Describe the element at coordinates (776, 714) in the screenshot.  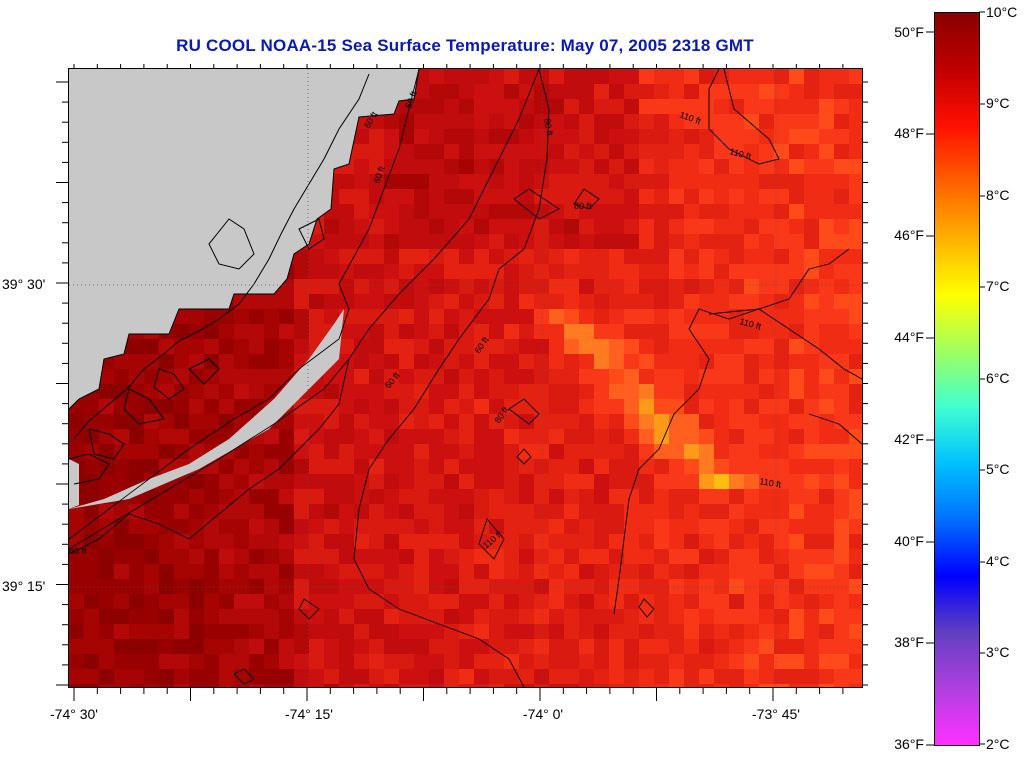
I see `lon-label-73-45: -73° 45'` at that location.